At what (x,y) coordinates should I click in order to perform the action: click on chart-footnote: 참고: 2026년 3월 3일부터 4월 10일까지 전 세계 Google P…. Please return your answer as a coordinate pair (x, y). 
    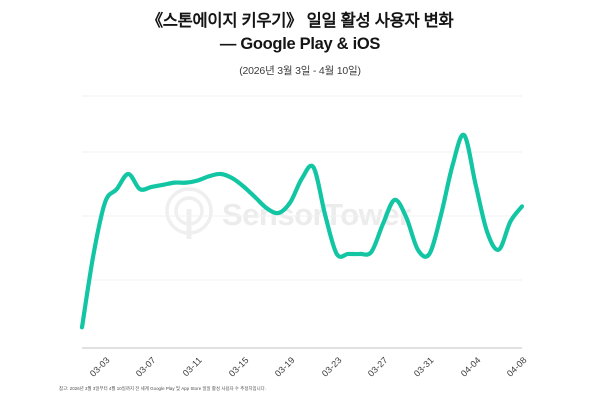
    Looking at the image, I should click on (163, 388).